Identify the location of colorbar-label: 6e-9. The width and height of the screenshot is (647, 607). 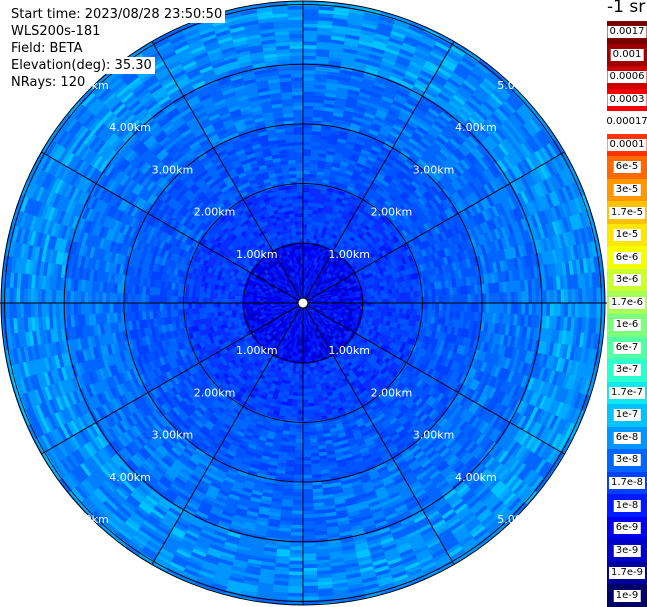
(627, 528).